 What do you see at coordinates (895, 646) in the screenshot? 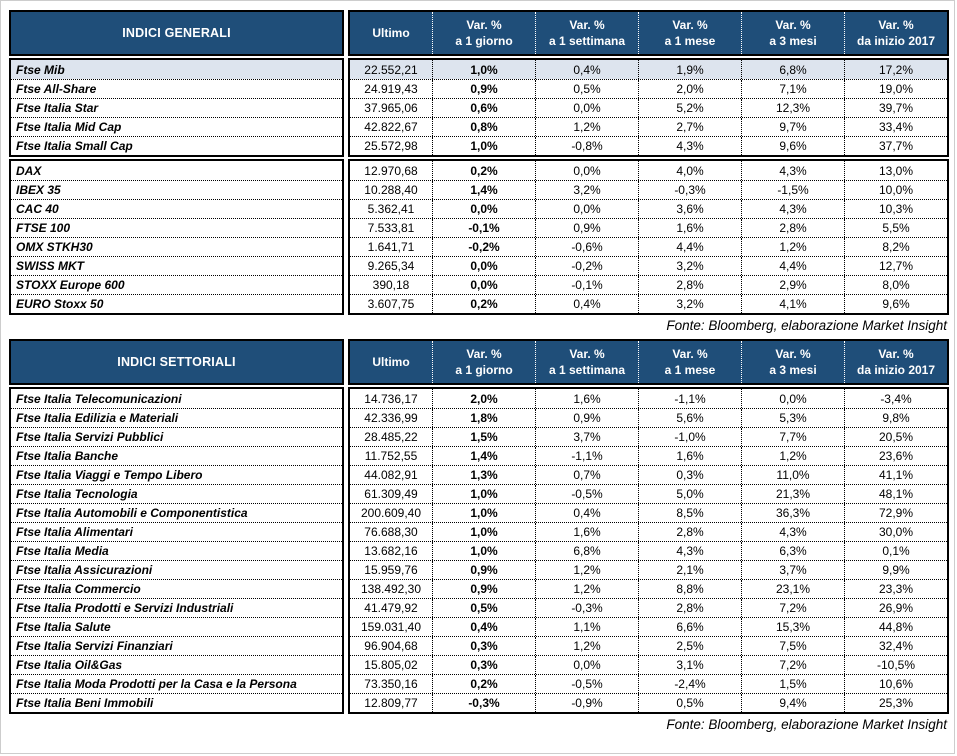
I see `var-da-inizio-2017-value: 32,4%` at bounding box center [895, 646].